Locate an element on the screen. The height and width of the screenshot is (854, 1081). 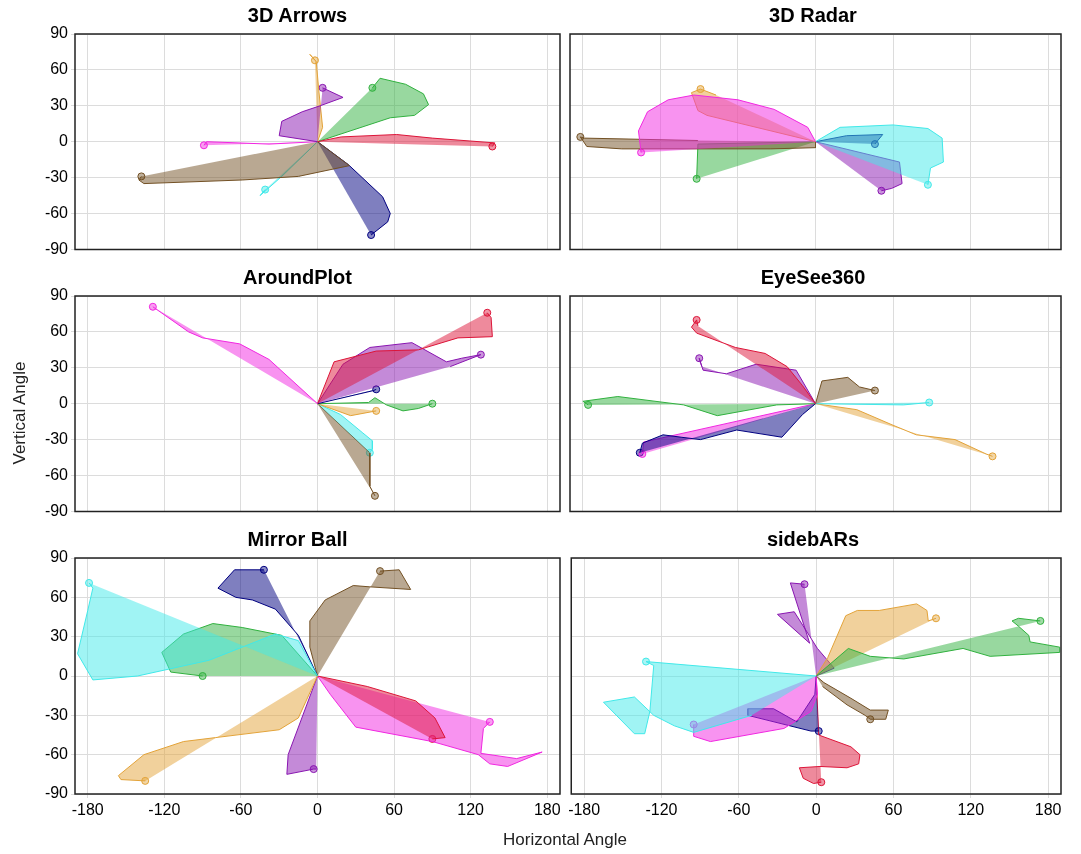
chart-title: EyeSee360 is located at coordinates (813, 276).